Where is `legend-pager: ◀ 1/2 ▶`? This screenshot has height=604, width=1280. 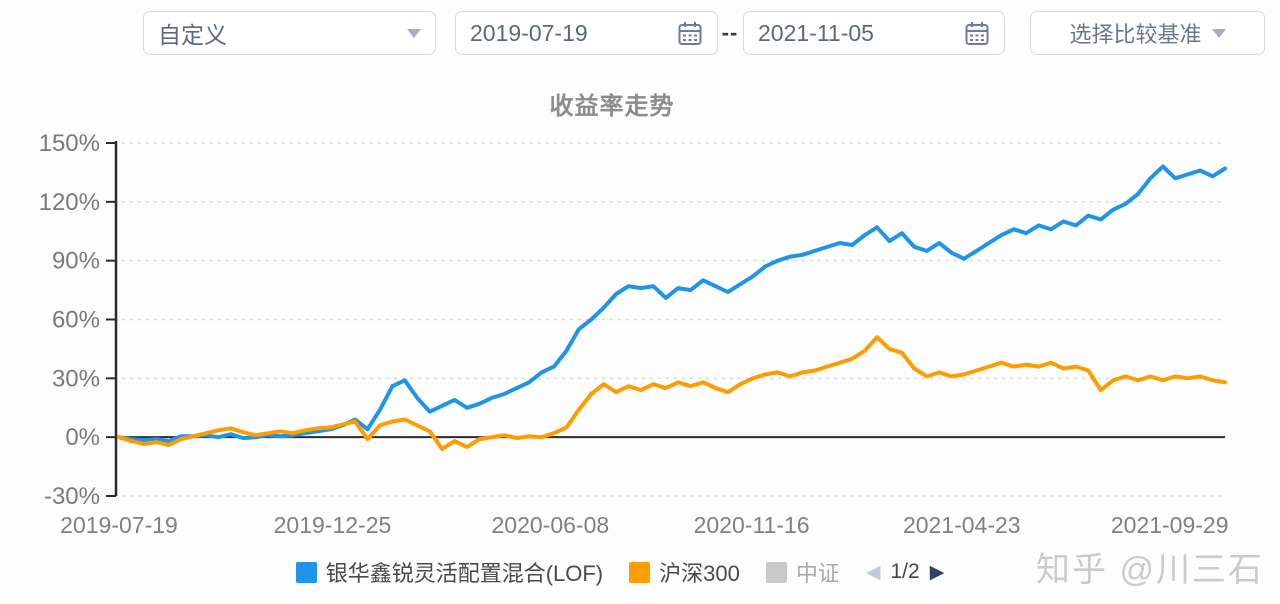
legend-pager: ◀ 1/2 ▶ is located at coordinates (905, 572).